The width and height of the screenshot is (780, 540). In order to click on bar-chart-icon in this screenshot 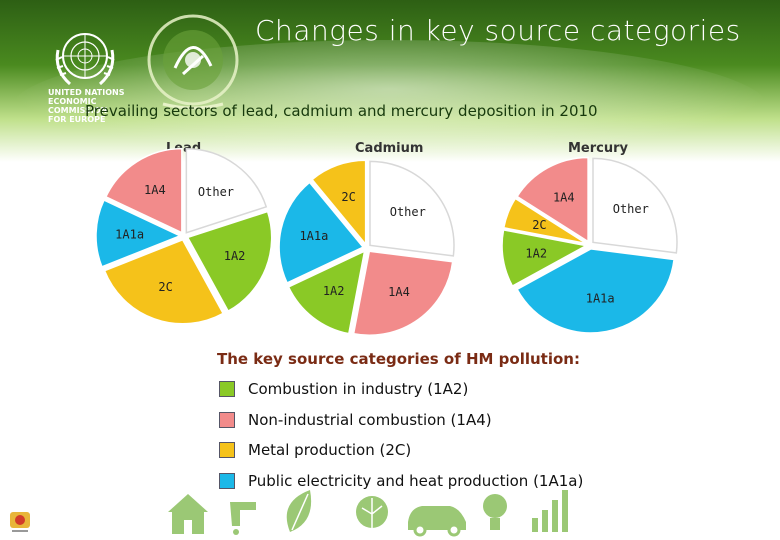, I will do `click(550, 511)`.